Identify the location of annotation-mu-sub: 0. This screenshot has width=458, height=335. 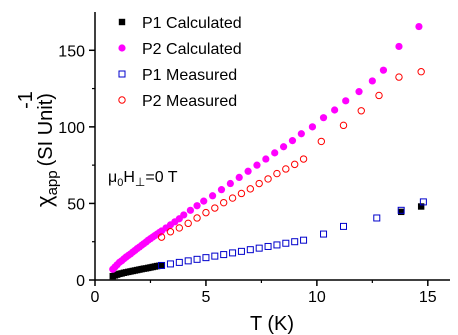
(120, 183).